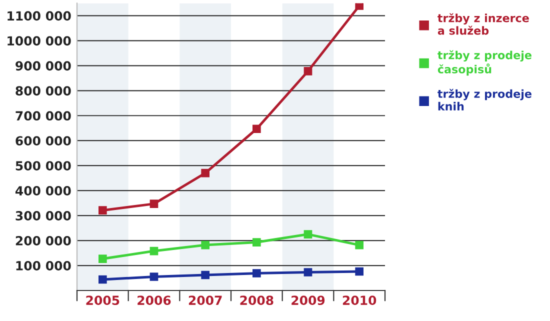  I want to click on y-tick-label: 600 000, so click(43, 141).